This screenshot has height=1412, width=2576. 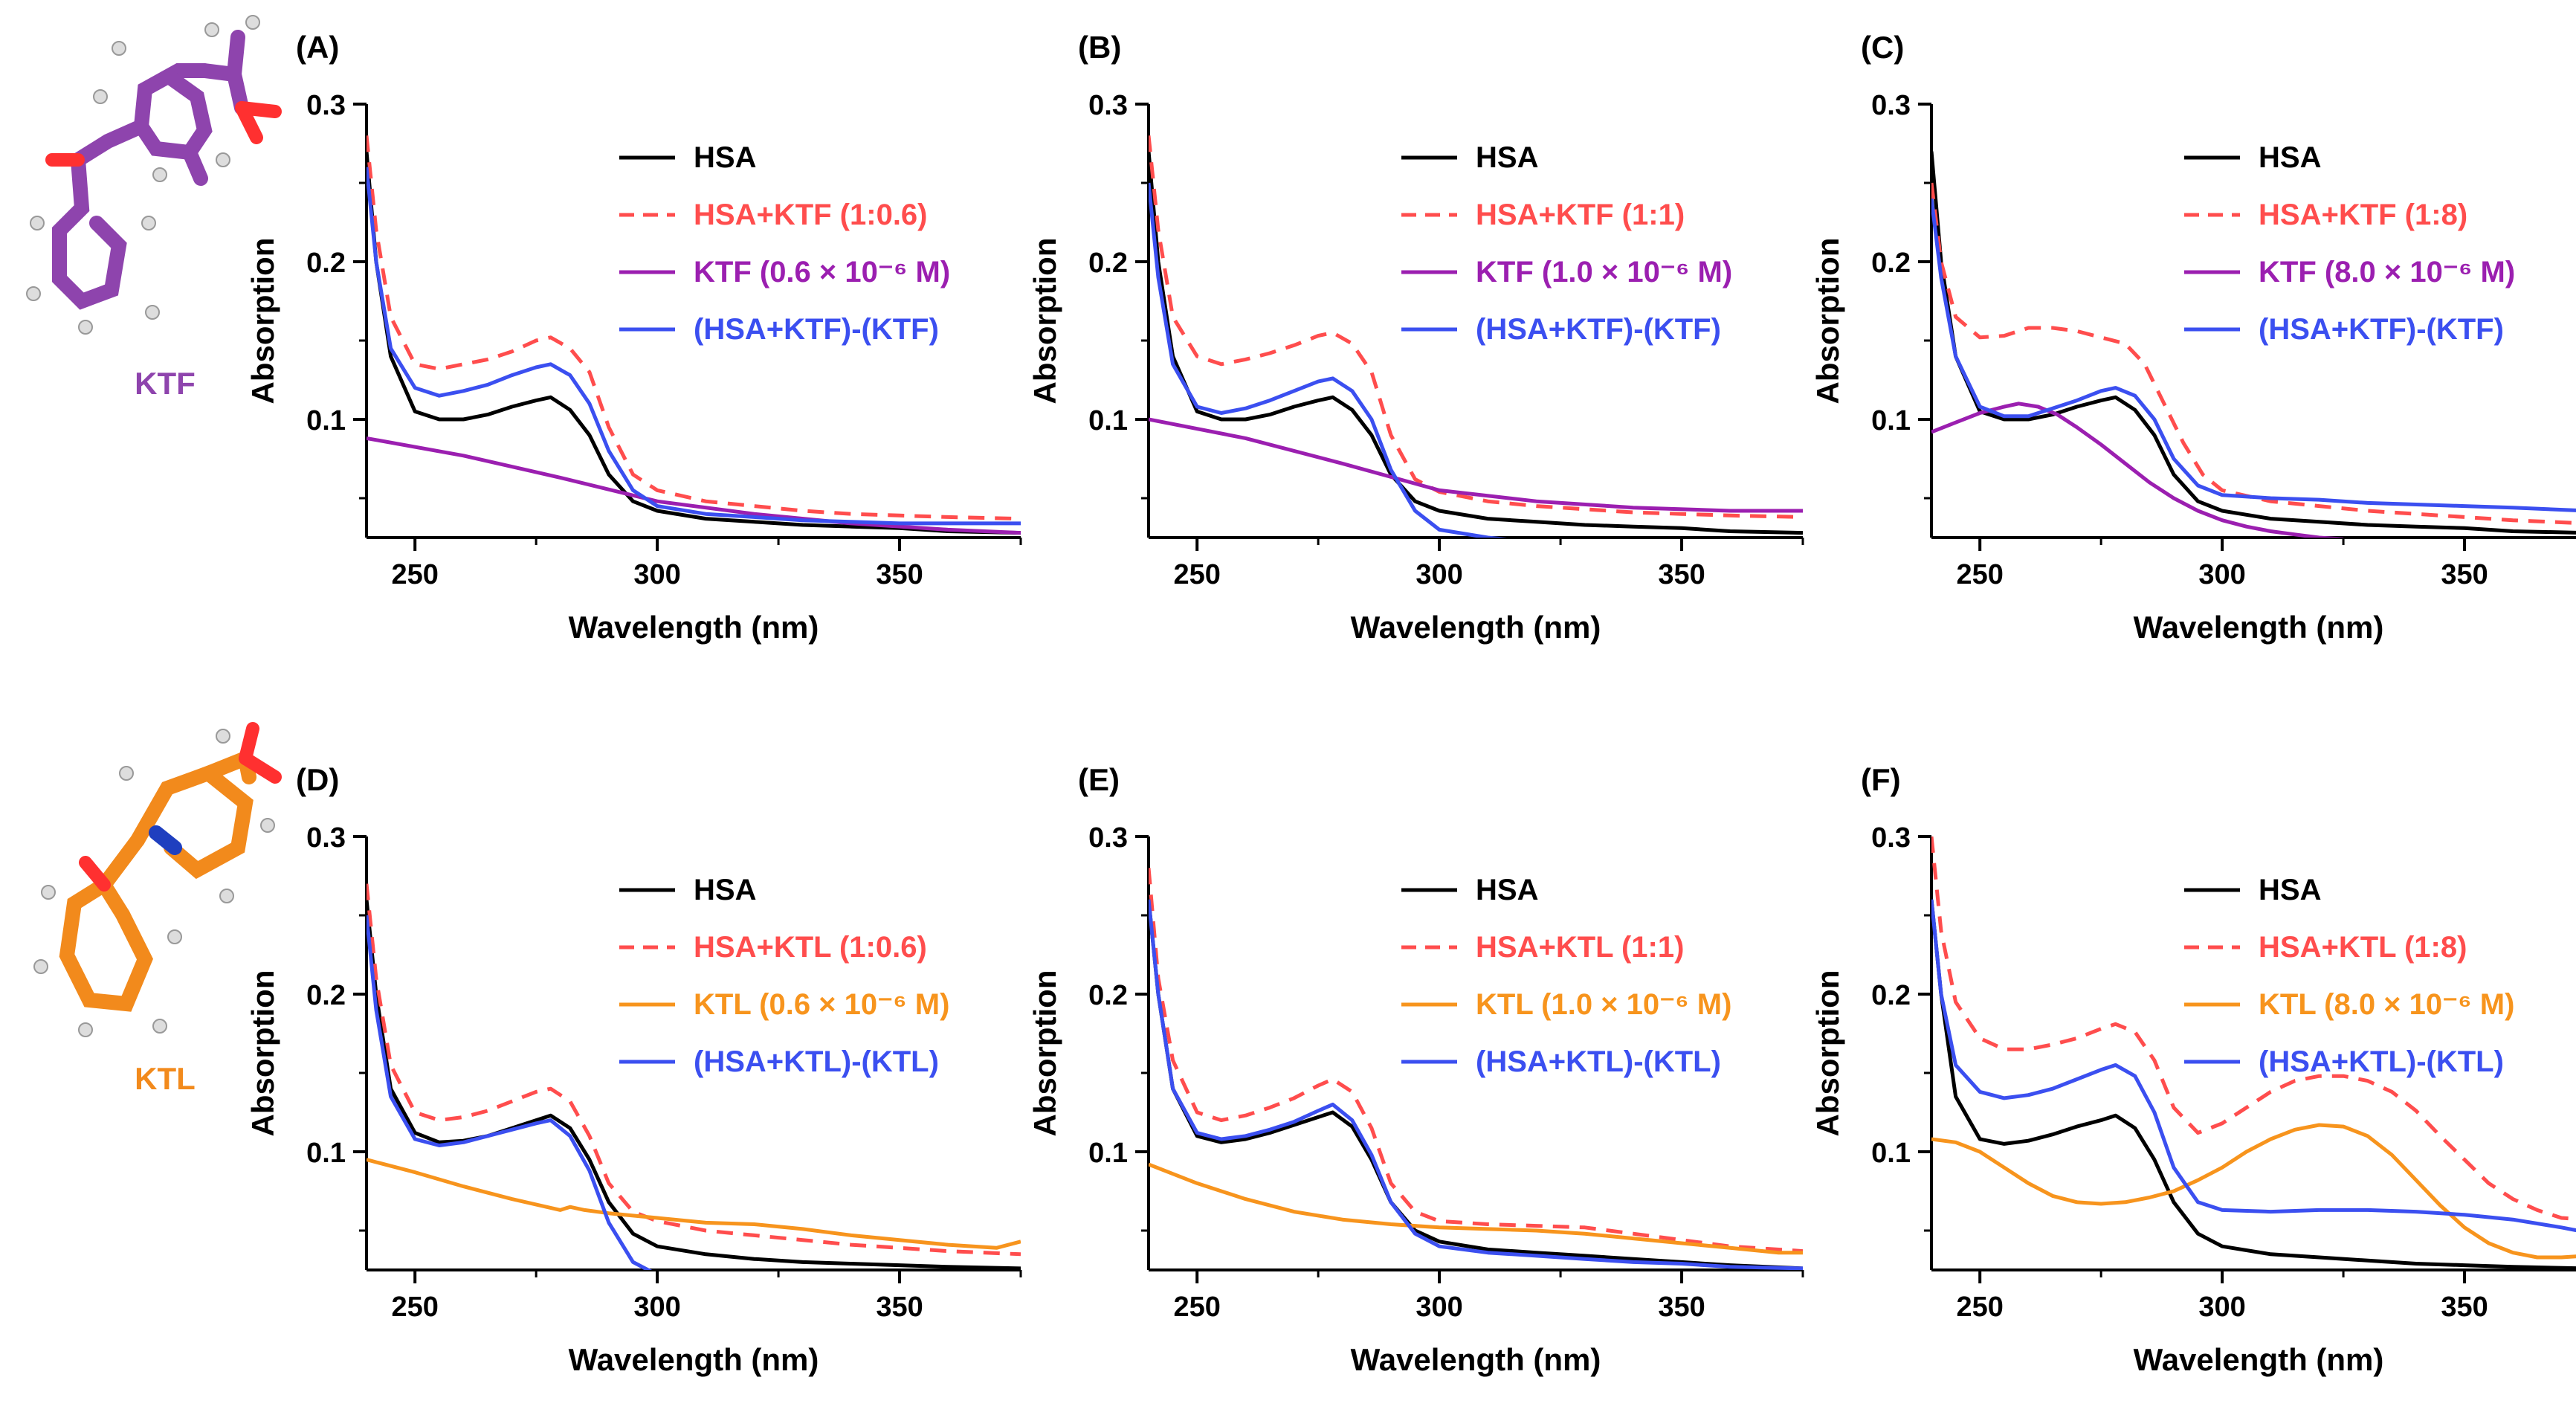 What do you see at coordinates (1881, 780) in the screenshot?
I see `panel-label: (F)` at bounding box center [1881, 780].